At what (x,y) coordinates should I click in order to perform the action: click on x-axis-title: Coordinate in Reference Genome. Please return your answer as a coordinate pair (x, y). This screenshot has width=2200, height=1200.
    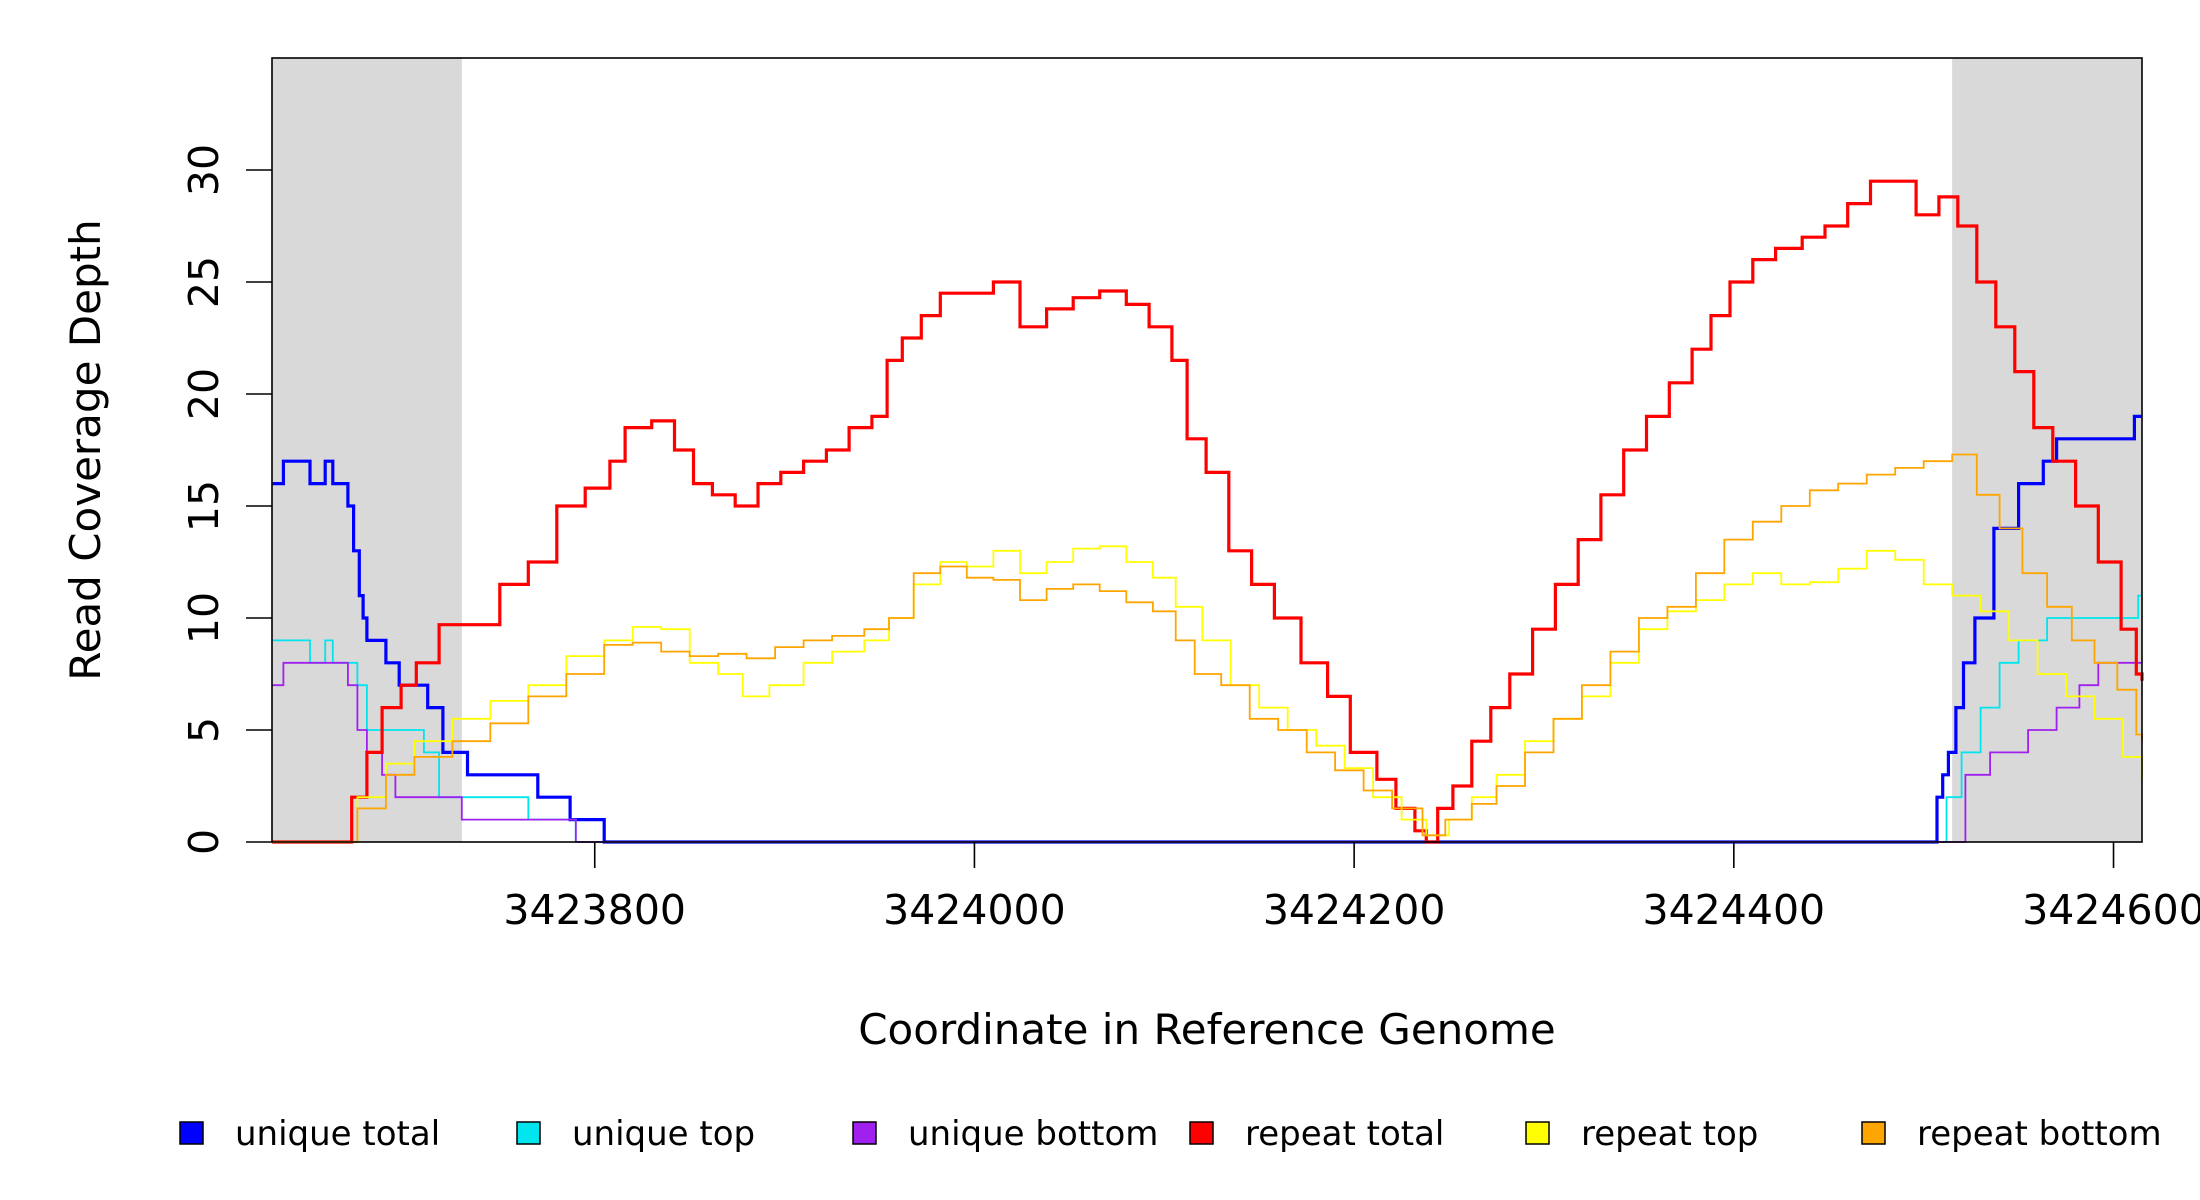
    Looking at the image, I should click on (1207, 1029).